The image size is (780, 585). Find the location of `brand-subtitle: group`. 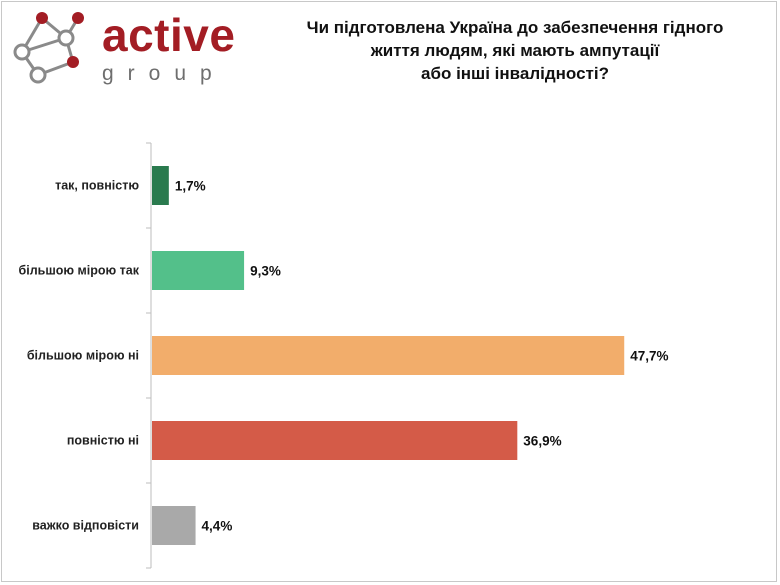

brand-subtitle: group is located at coordinates (164, 73).